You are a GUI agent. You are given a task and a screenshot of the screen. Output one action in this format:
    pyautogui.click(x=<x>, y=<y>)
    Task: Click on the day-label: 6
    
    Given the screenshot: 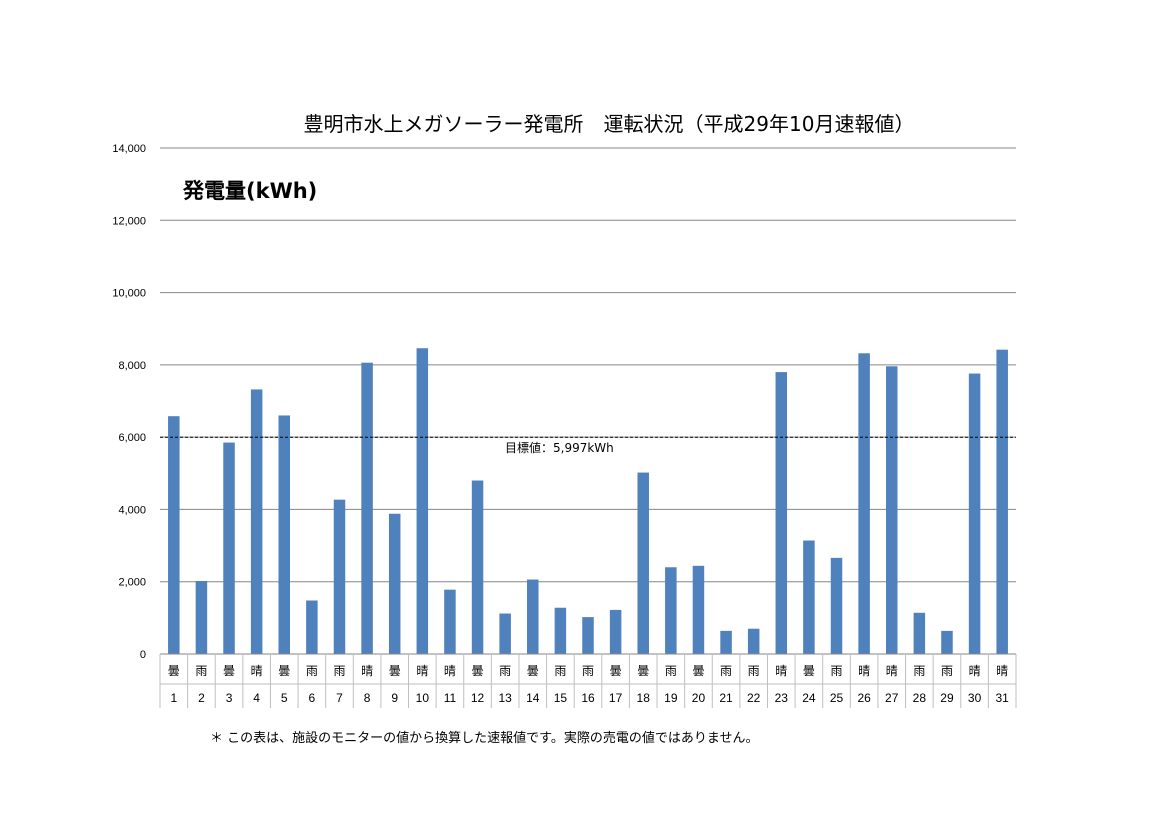 What is the action you would take?
    pyautogui.click(x=312, y=698)
    